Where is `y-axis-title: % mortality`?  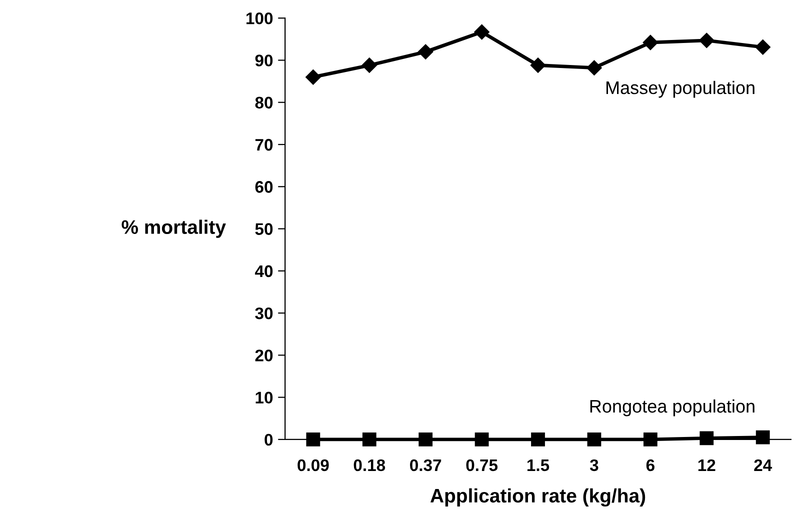
y-axis-title: % mortality is located at coordinates (174, 229).